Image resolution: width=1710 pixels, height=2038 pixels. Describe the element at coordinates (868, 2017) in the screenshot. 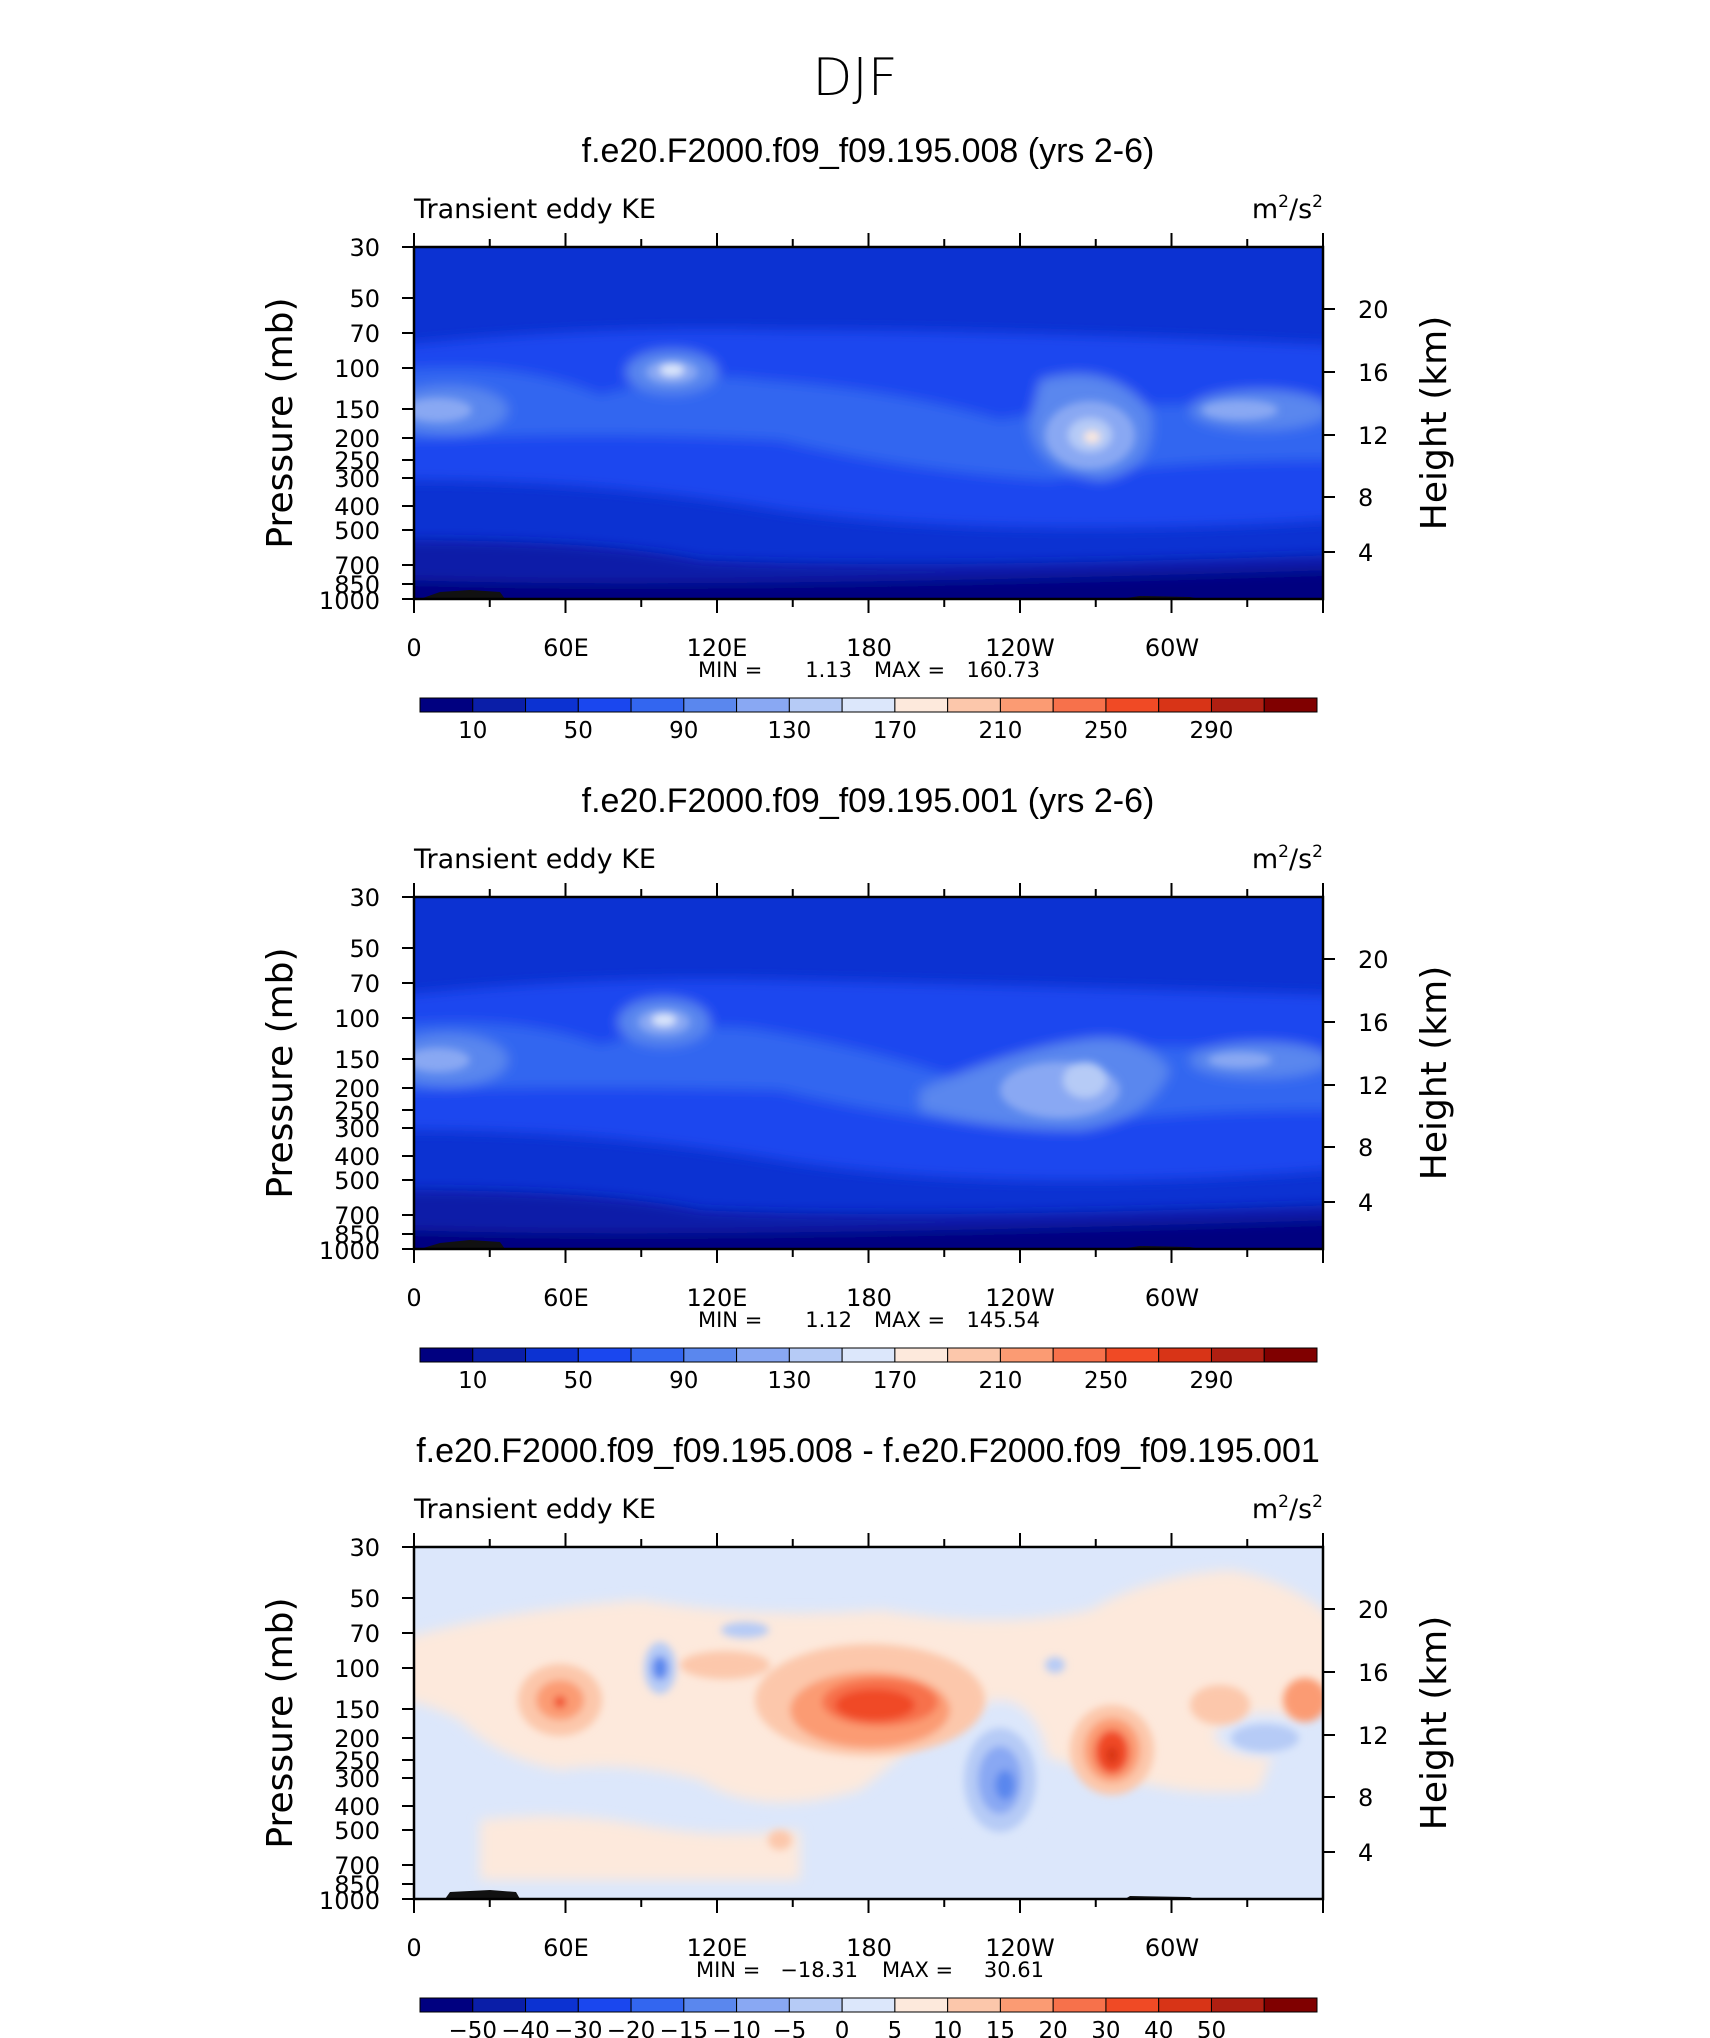

I see `colorbar: −50 −40 −30 −20 −15 −10 −5 0 5 10 15 20 30 40 50` at that location.